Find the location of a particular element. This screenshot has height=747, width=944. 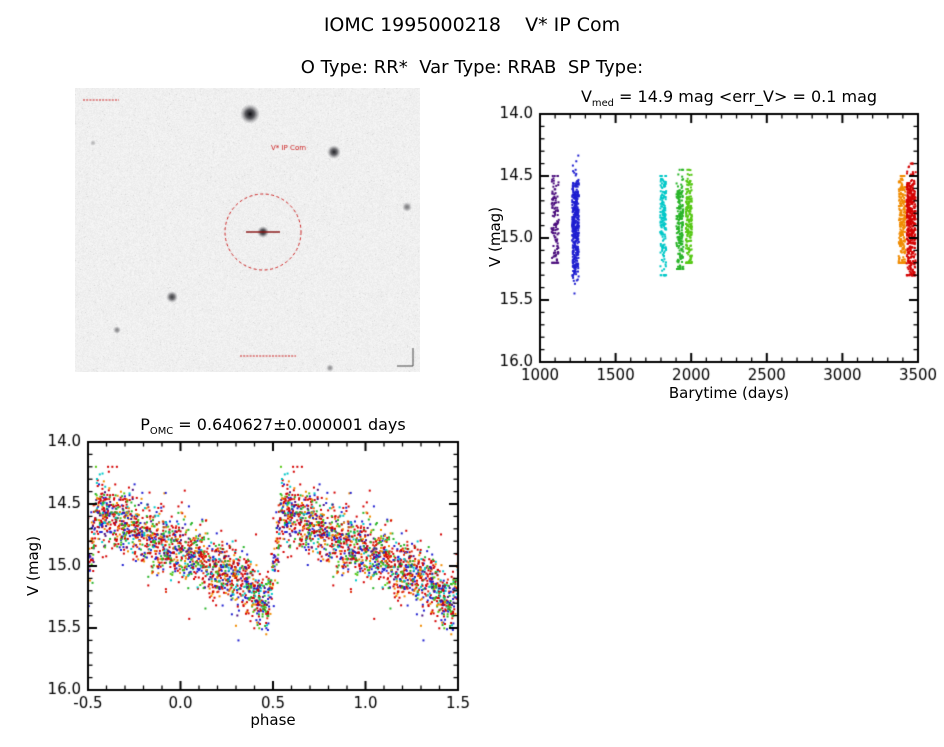

phase-plot-title: POMC = 0.640627±0.000001 days is located at coordinates (273, 426).